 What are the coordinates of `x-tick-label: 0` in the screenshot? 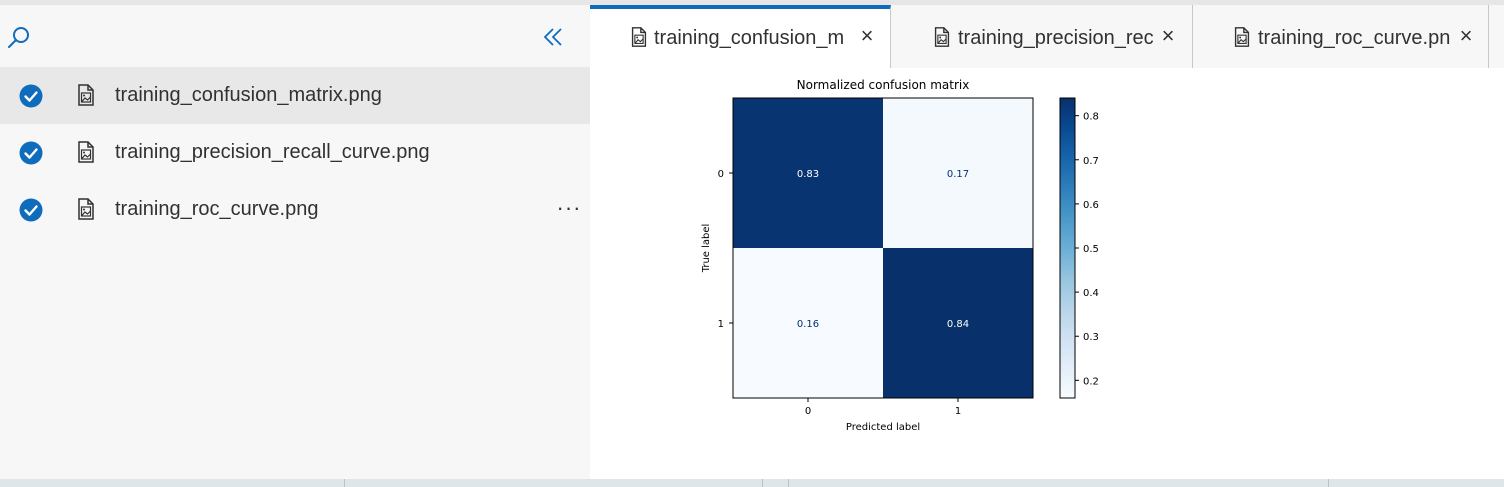 It's located at (808, 411).